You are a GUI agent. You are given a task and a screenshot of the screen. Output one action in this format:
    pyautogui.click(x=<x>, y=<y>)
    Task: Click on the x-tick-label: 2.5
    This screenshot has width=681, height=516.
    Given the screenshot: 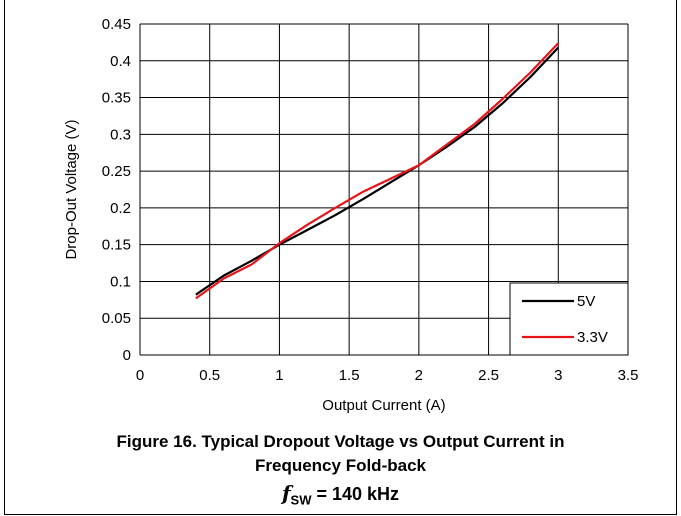 What is the action you would take?
    pyautogui.click(x=488, y=375)
    